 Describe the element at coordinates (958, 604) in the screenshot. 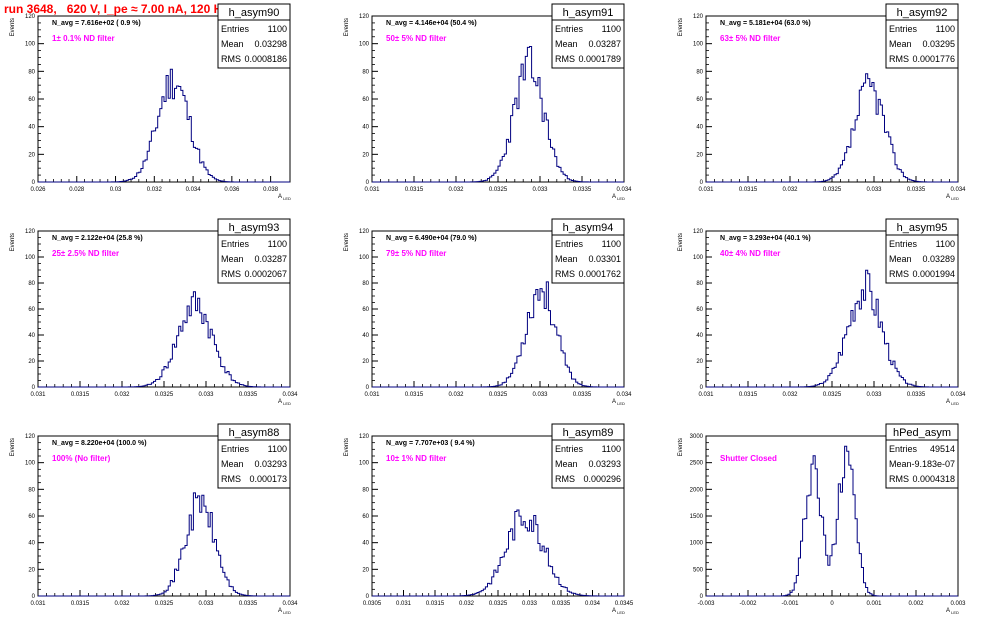

I see `x-tick-label: 0.003` at that location.